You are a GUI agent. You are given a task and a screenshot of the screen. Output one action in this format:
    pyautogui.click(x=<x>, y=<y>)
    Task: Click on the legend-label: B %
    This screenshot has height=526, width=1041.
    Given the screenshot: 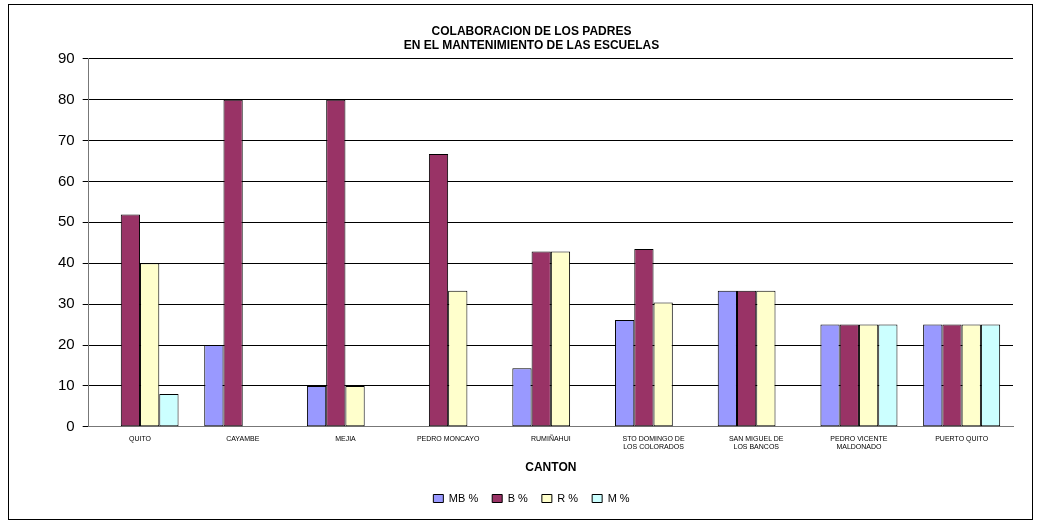 What is the action you would take?
    pyautogui.click(x=518, y=497)
    